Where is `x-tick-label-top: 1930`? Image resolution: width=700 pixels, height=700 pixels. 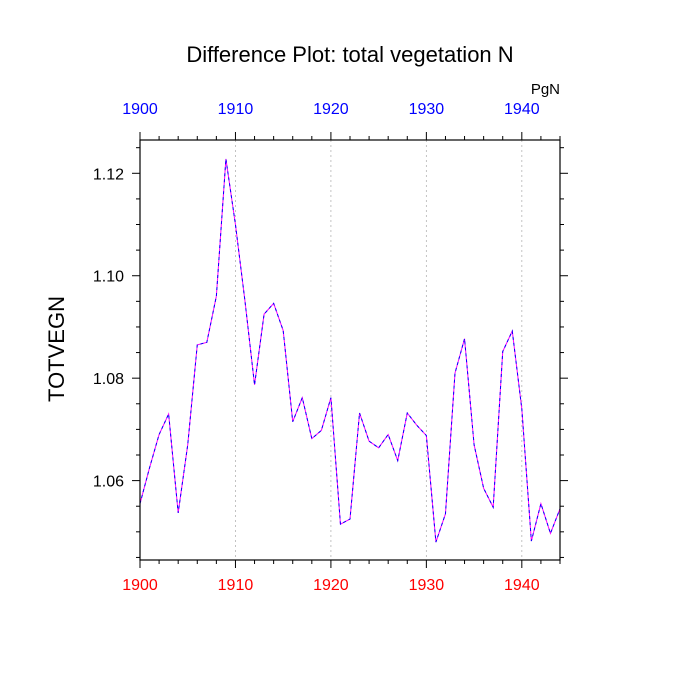
x-tick-label-top: 1930 is located at coordinates (427, 109).